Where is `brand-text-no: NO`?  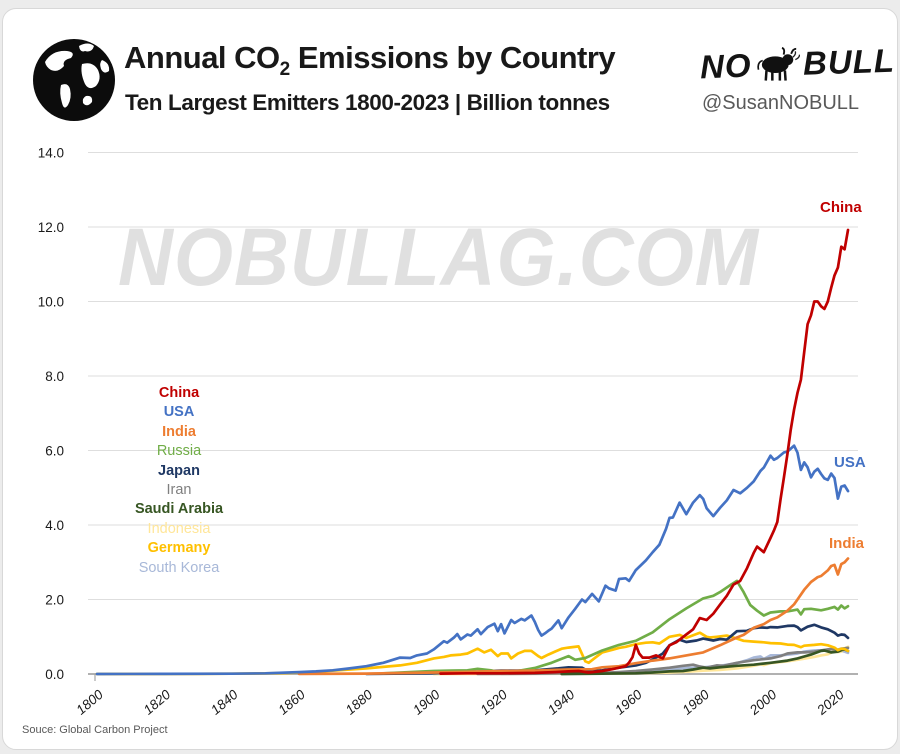 brand-text-no: NO is located at coordinates (726, 66).